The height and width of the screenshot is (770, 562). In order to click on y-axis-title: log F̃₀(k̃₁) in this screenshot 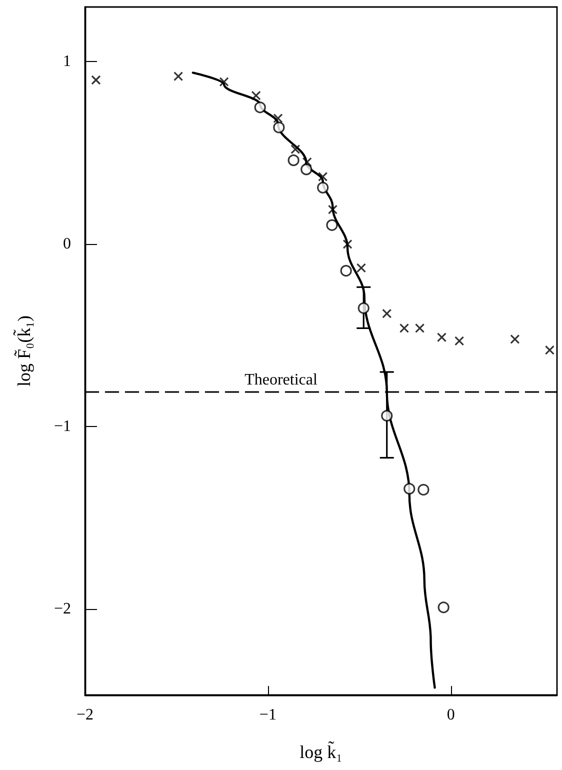, I will do `click(23, 351)`.